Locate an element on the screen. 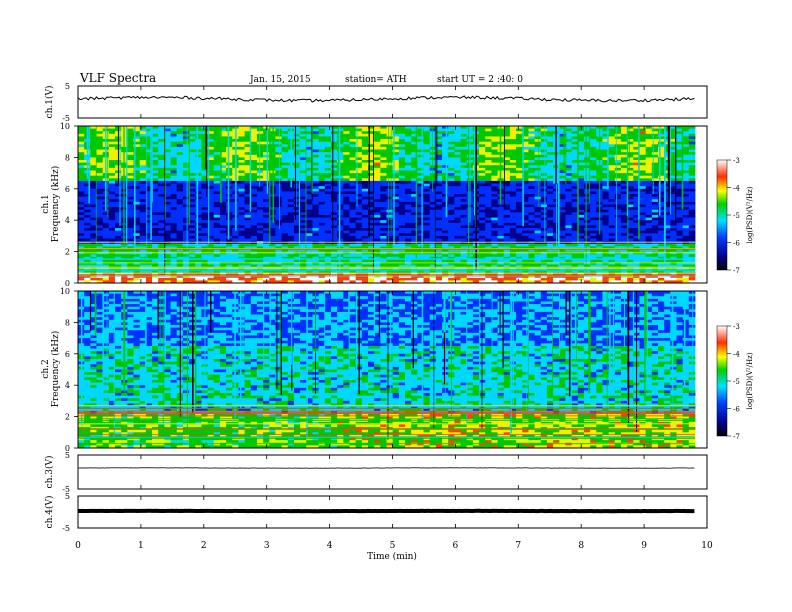  panel-ch3-waveform-frame is located at coordinates (392, 472).